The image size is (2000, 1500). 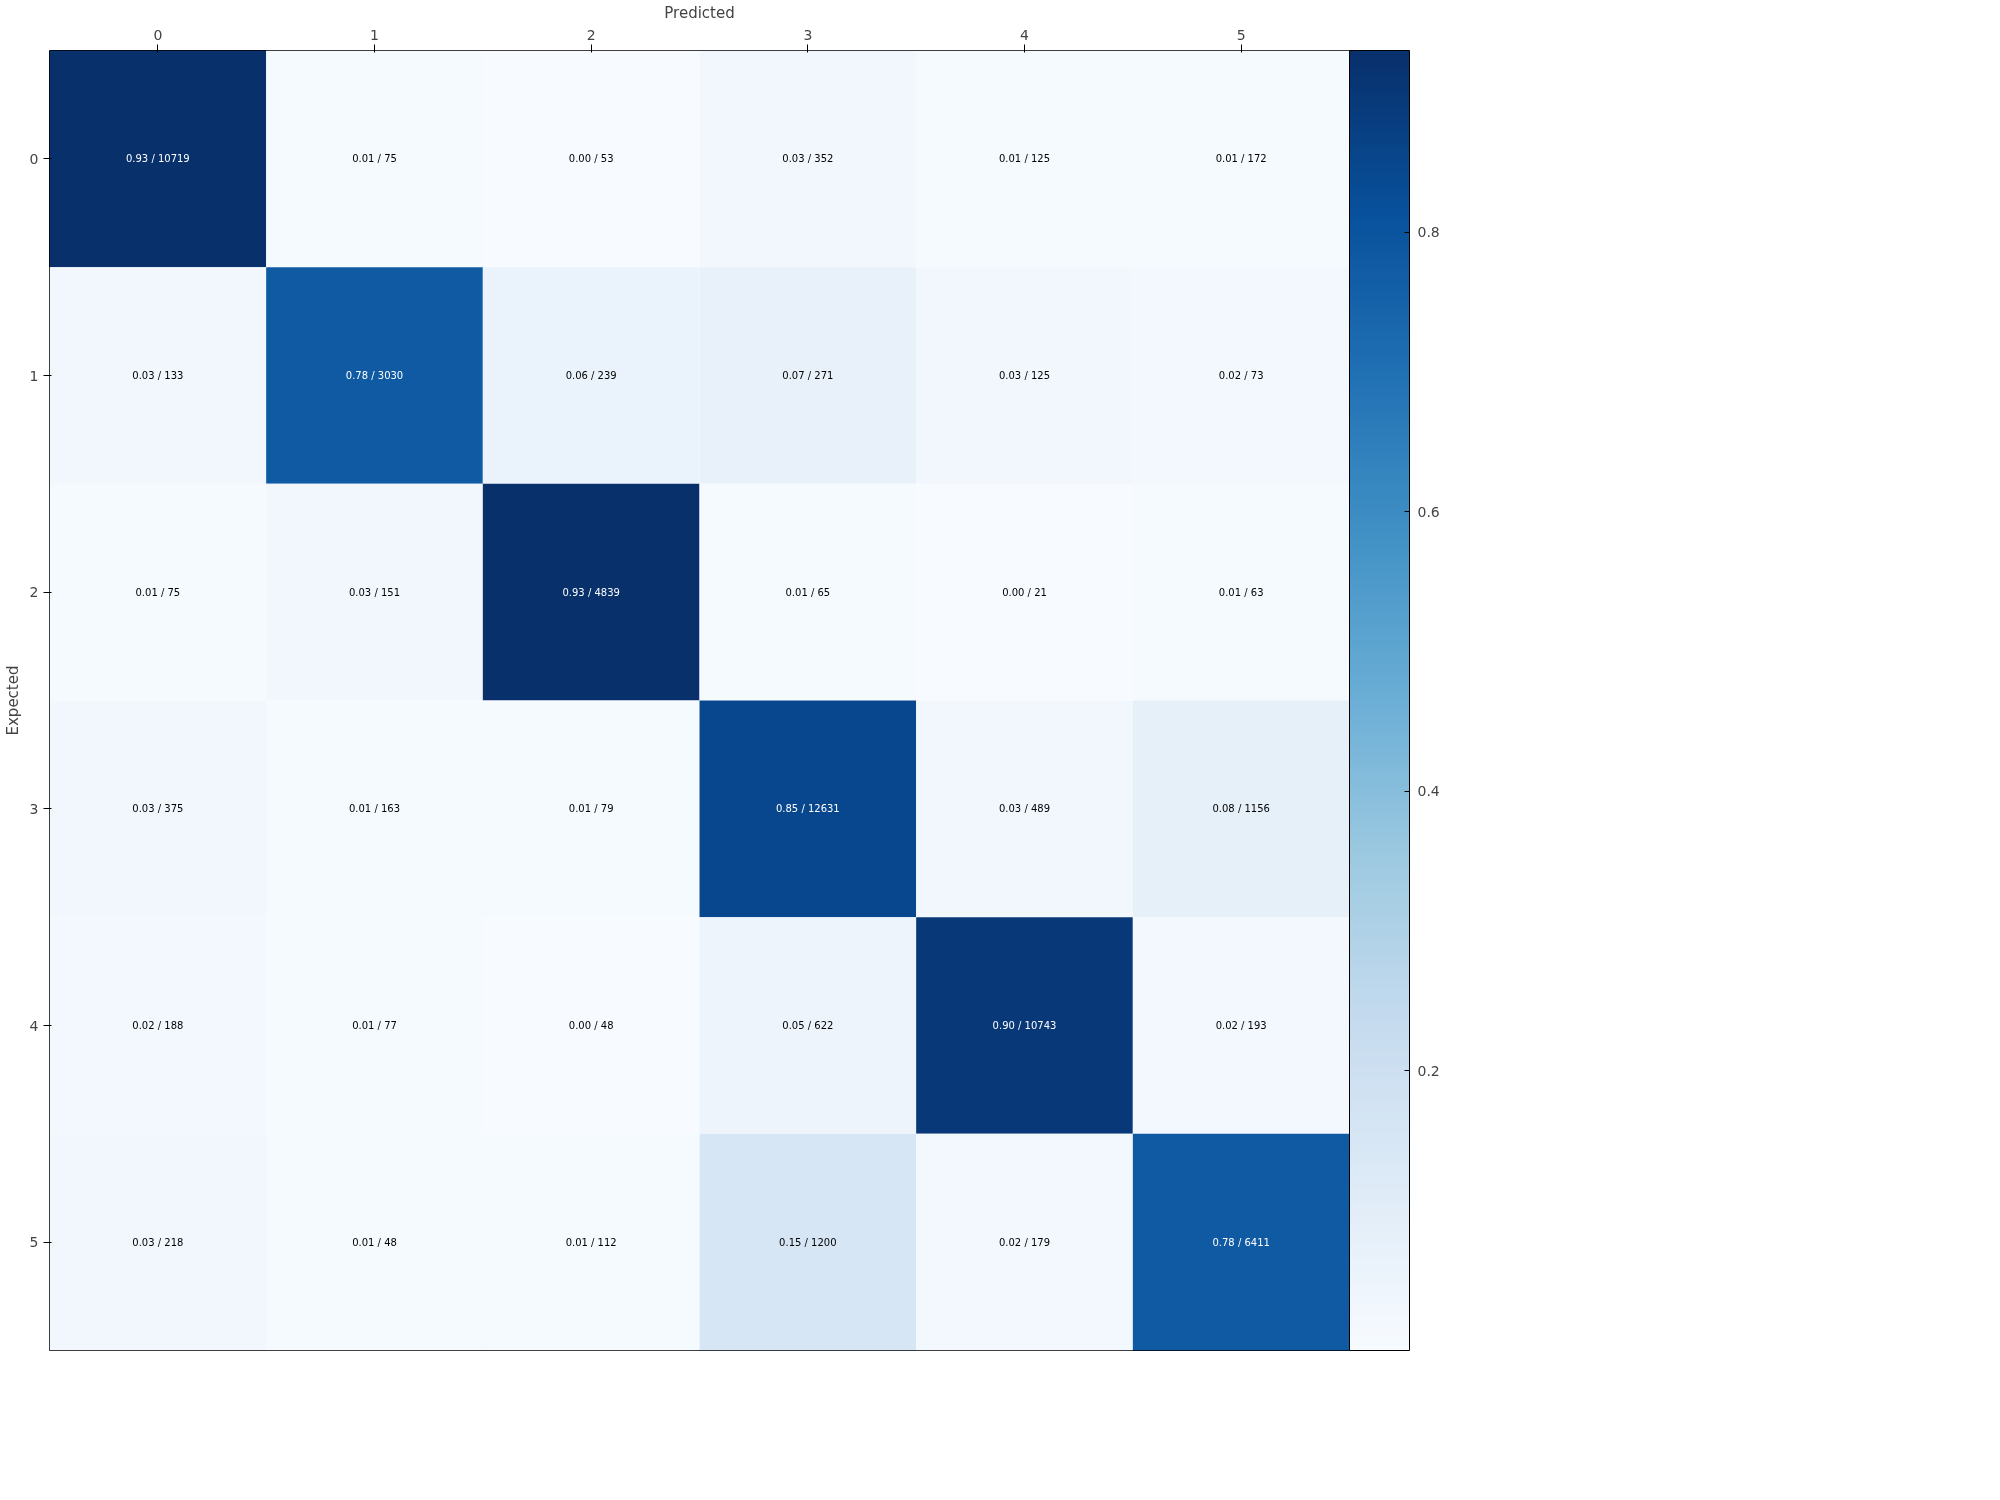 What do you see at coordinates (374, 809) in the screenshot?
I see `data-label: 0.01 / 163` at bounding box center [374, 809].